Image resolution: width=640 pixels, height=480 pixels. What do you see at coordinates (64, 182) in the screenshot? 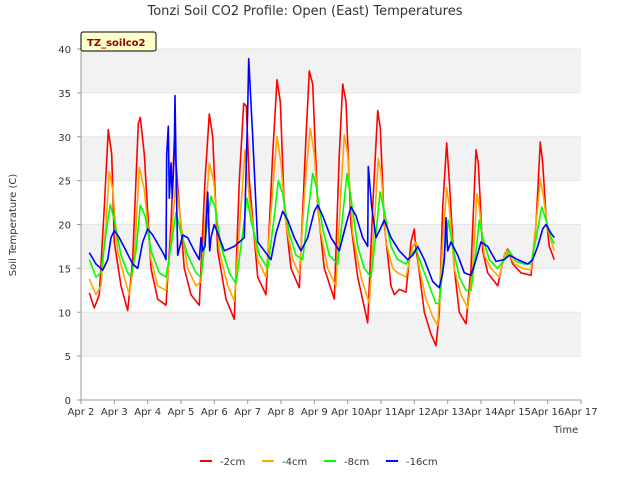
I see `y-tick-label: 25` at bounding box center [64, 182].